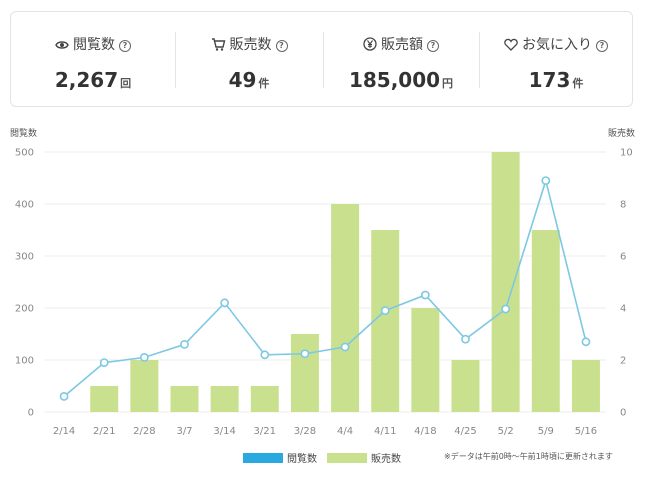 The width and height of the screenshot is (645, 482). What do you see at coordinates (448, 83) in the screenshot?
I see `stat-sales-amount-unit: 円` at bounding box center [448, 83].